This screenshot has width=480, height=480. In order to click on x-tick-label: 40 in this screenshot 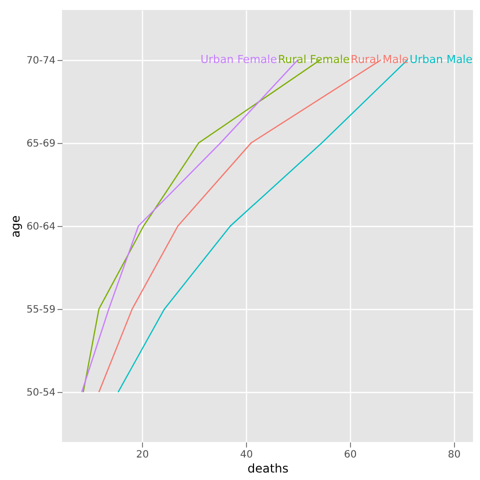, I will do `click(246, 455)`.